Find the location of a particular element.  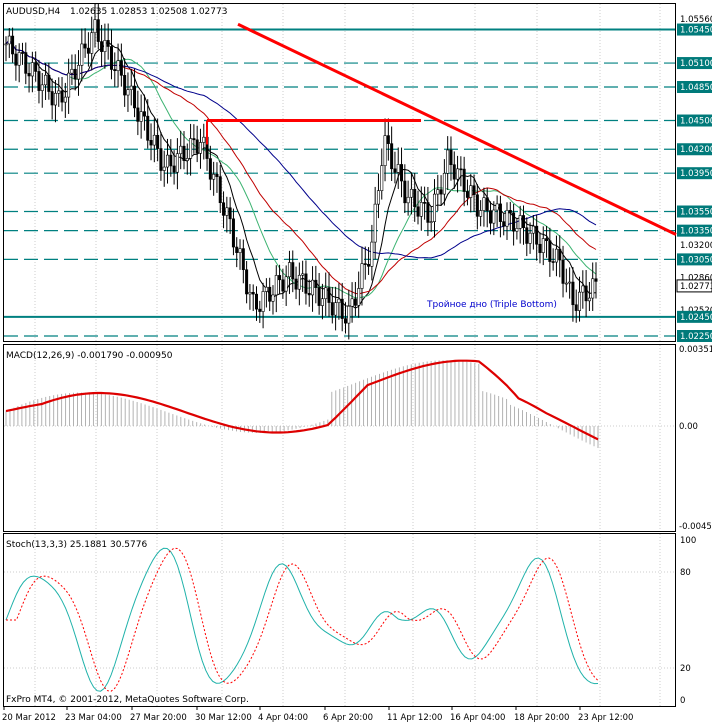

price-tick-label: 1.05560 is located at coordinates (696, 20).